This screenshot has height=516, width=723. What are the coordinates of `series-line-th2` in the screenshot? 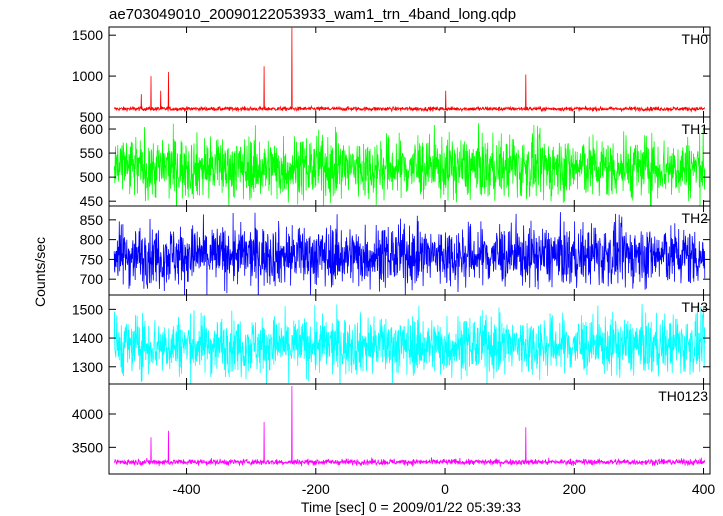 It's located at (409, 253).